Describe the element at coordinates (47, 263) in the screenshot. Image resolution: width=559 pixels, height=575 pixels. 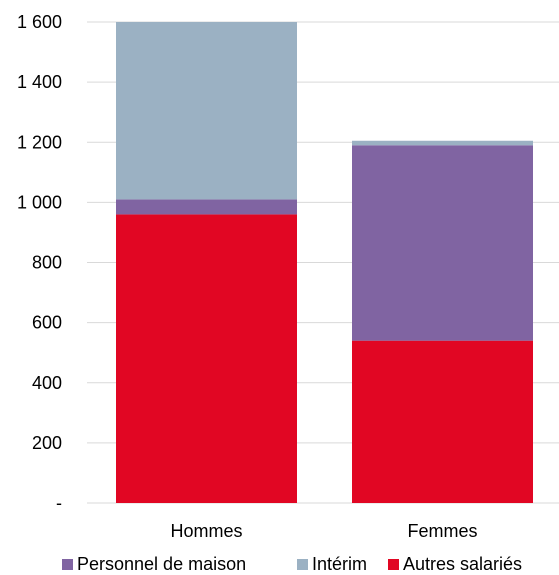
I see `y-tick-label: 800` at that location.